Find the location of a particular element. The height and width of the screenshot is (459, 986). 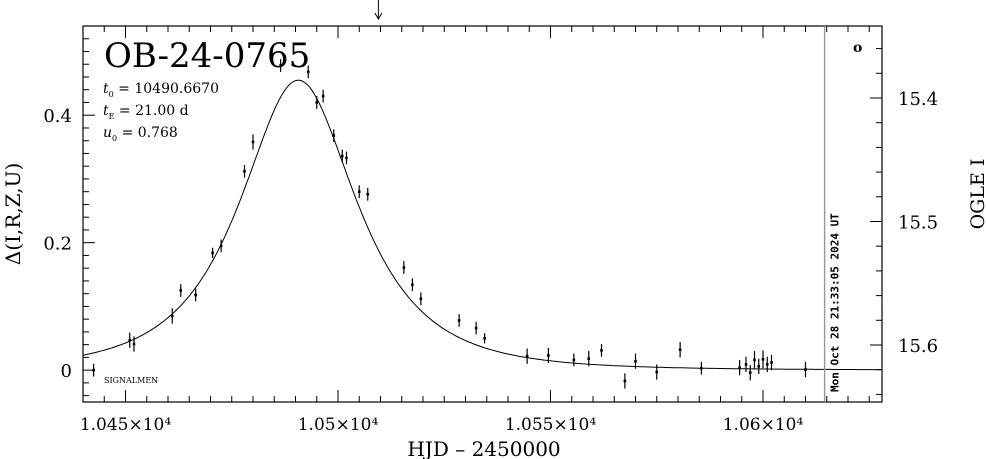

model-parameters: t0 = 10490.6670 tE = 21.00 d u0 = 0.768 is located at coordinates (161, 112).